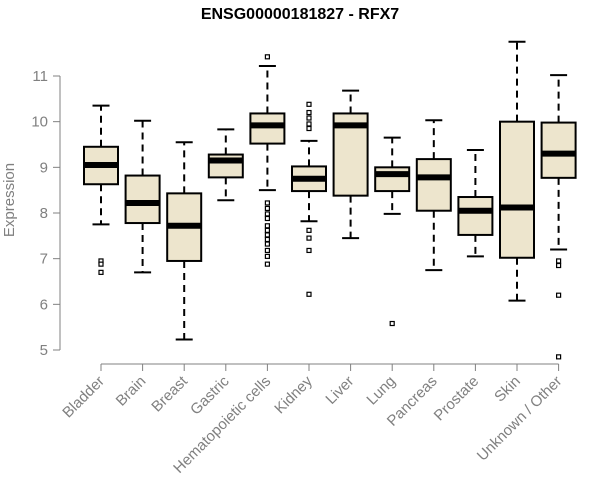 This screenshot has height=500, width=600. Describe the element at coordinates (339, 390) in the screenshot. I see `x-tick-label: Liver` at that location.